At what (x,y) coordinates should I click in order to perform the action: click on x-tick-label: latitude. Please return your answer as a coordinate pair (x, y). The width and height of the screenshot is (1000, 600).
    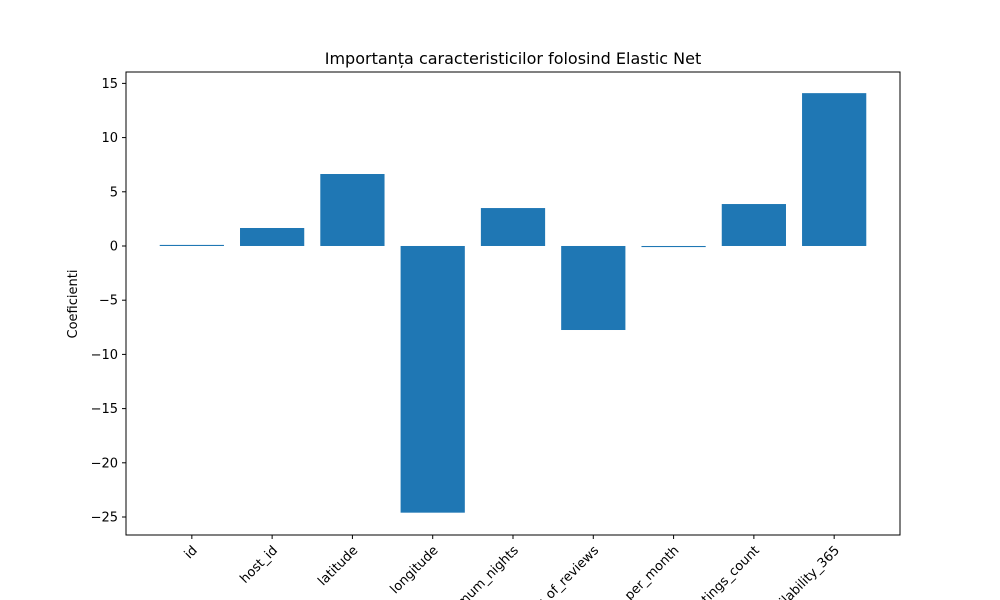
    Looking at the image, I should click on (338, 566).